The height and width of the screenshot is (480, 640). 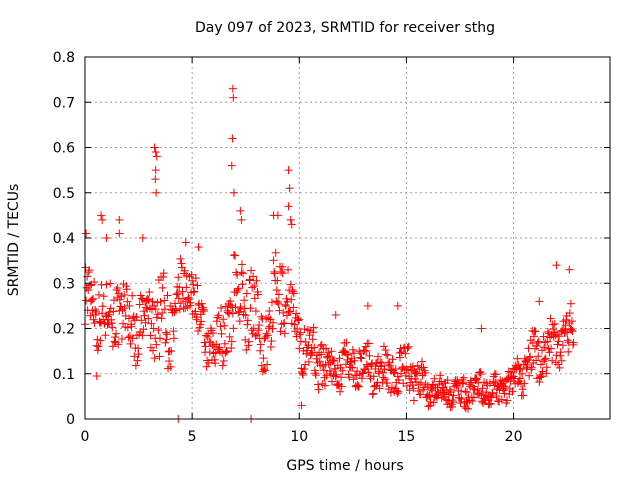 What do you see at coordinates (64, 103) in the screenshot?
I see `y-tick-label: 0.7` at bounding box center [64, 103].